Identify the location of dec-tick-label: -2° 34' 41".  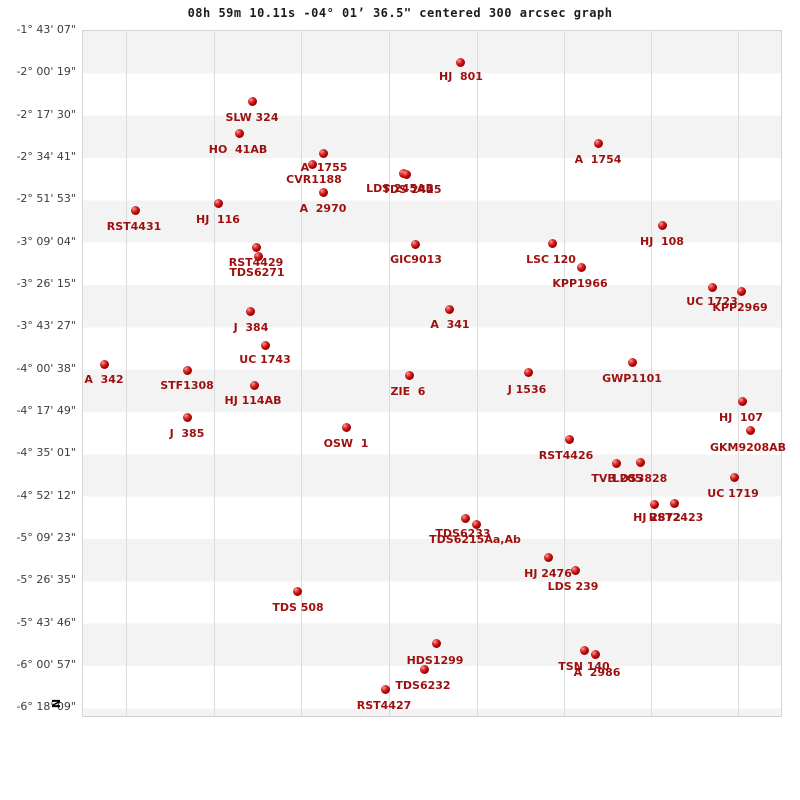
(46, 156).